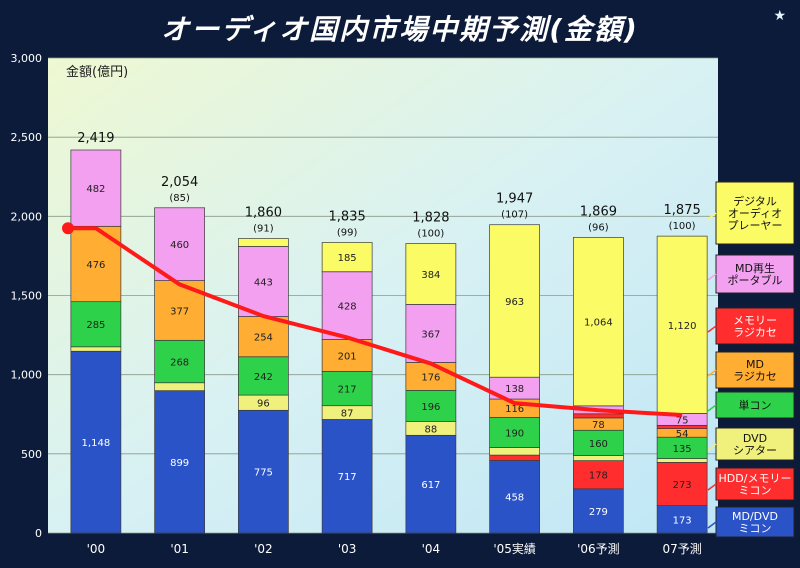 This screenshot has width=800, height=568. What do you see at coordinates (95, 138) in the screenshot?
I see `total-label: 2,419` at bounding box center [95, 138].